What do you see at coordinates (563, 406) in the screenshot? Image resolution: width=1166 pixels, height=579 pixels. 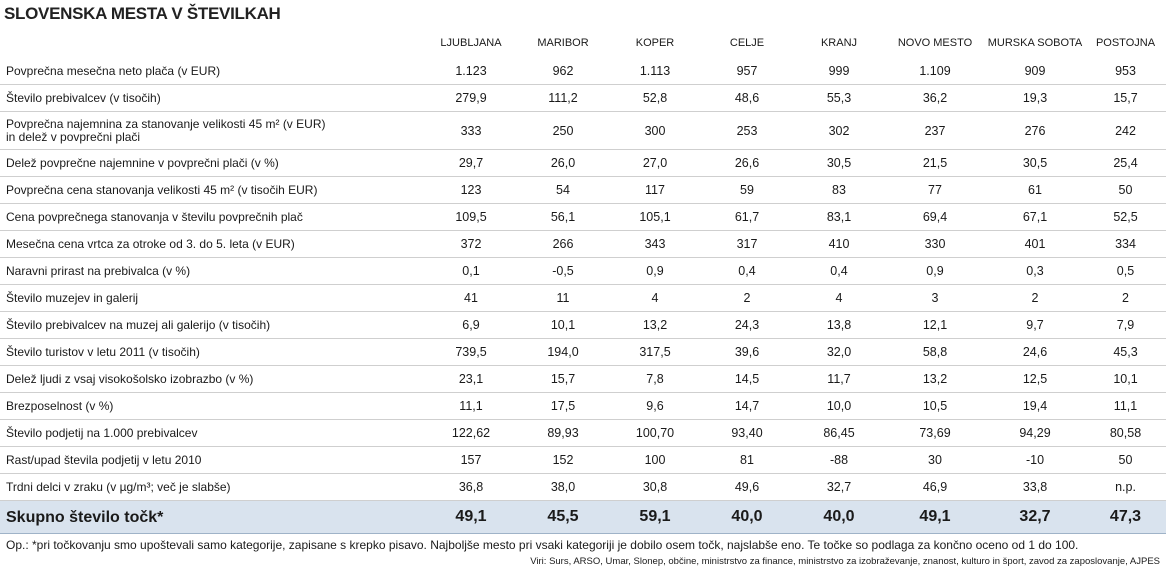 I see `cell: 17,5` at bounding box center [563, 406].